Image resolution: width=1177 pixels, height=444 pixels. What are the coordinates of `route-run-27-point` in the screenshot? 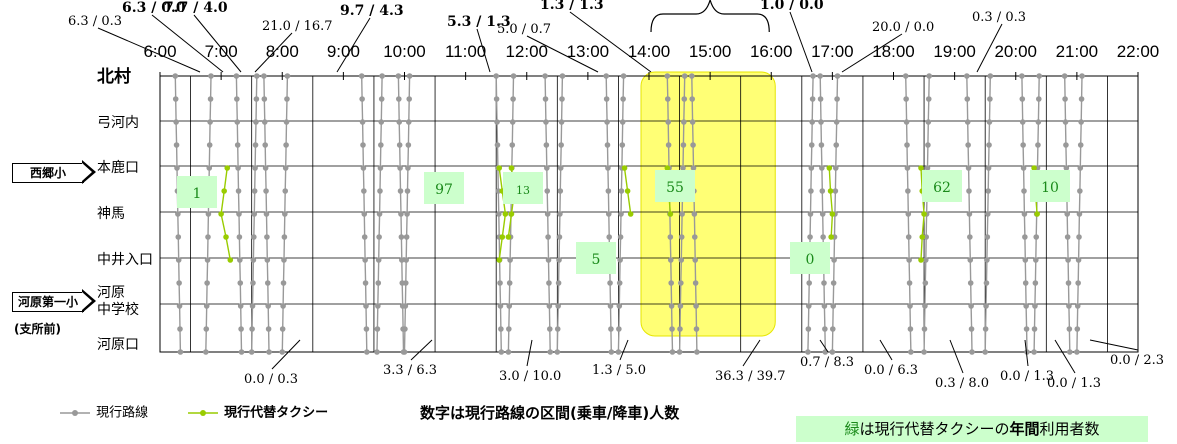 It's located at (1035, 283).